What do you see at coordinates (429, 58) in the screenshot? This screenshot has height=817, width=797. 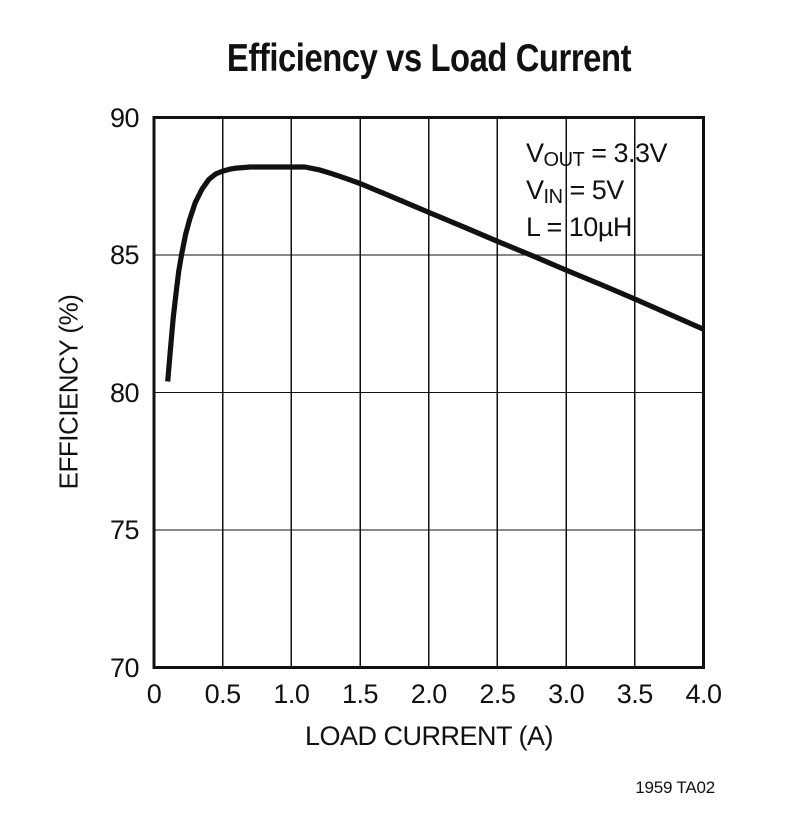 I see `chart-title: Efficiency vs Load Current` at bounding box center [429, 58].